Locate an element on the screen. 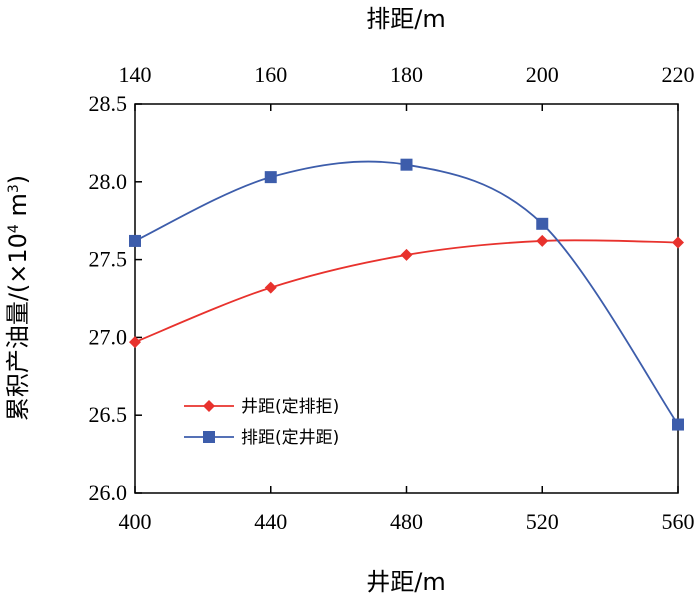 This screenshot has width=700, height=602. bottom-tick-label: 440 is located at coordinates (270, 521).